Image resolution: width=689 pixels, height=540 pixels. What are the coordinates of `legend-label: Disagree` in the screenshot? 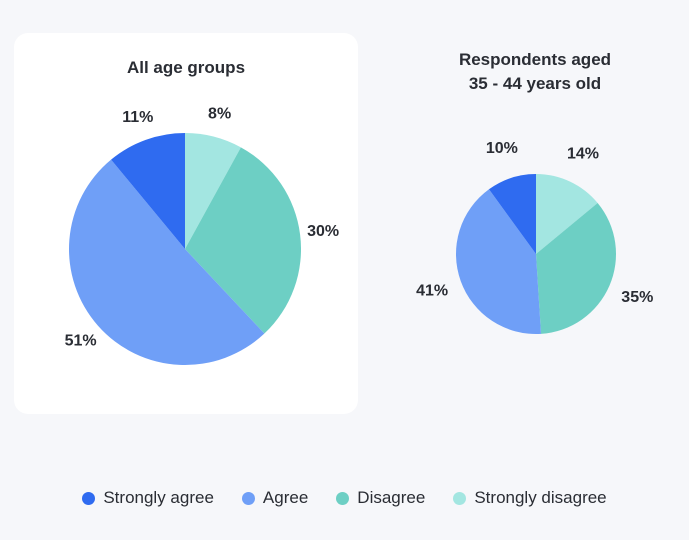 It's located at (391, 497).